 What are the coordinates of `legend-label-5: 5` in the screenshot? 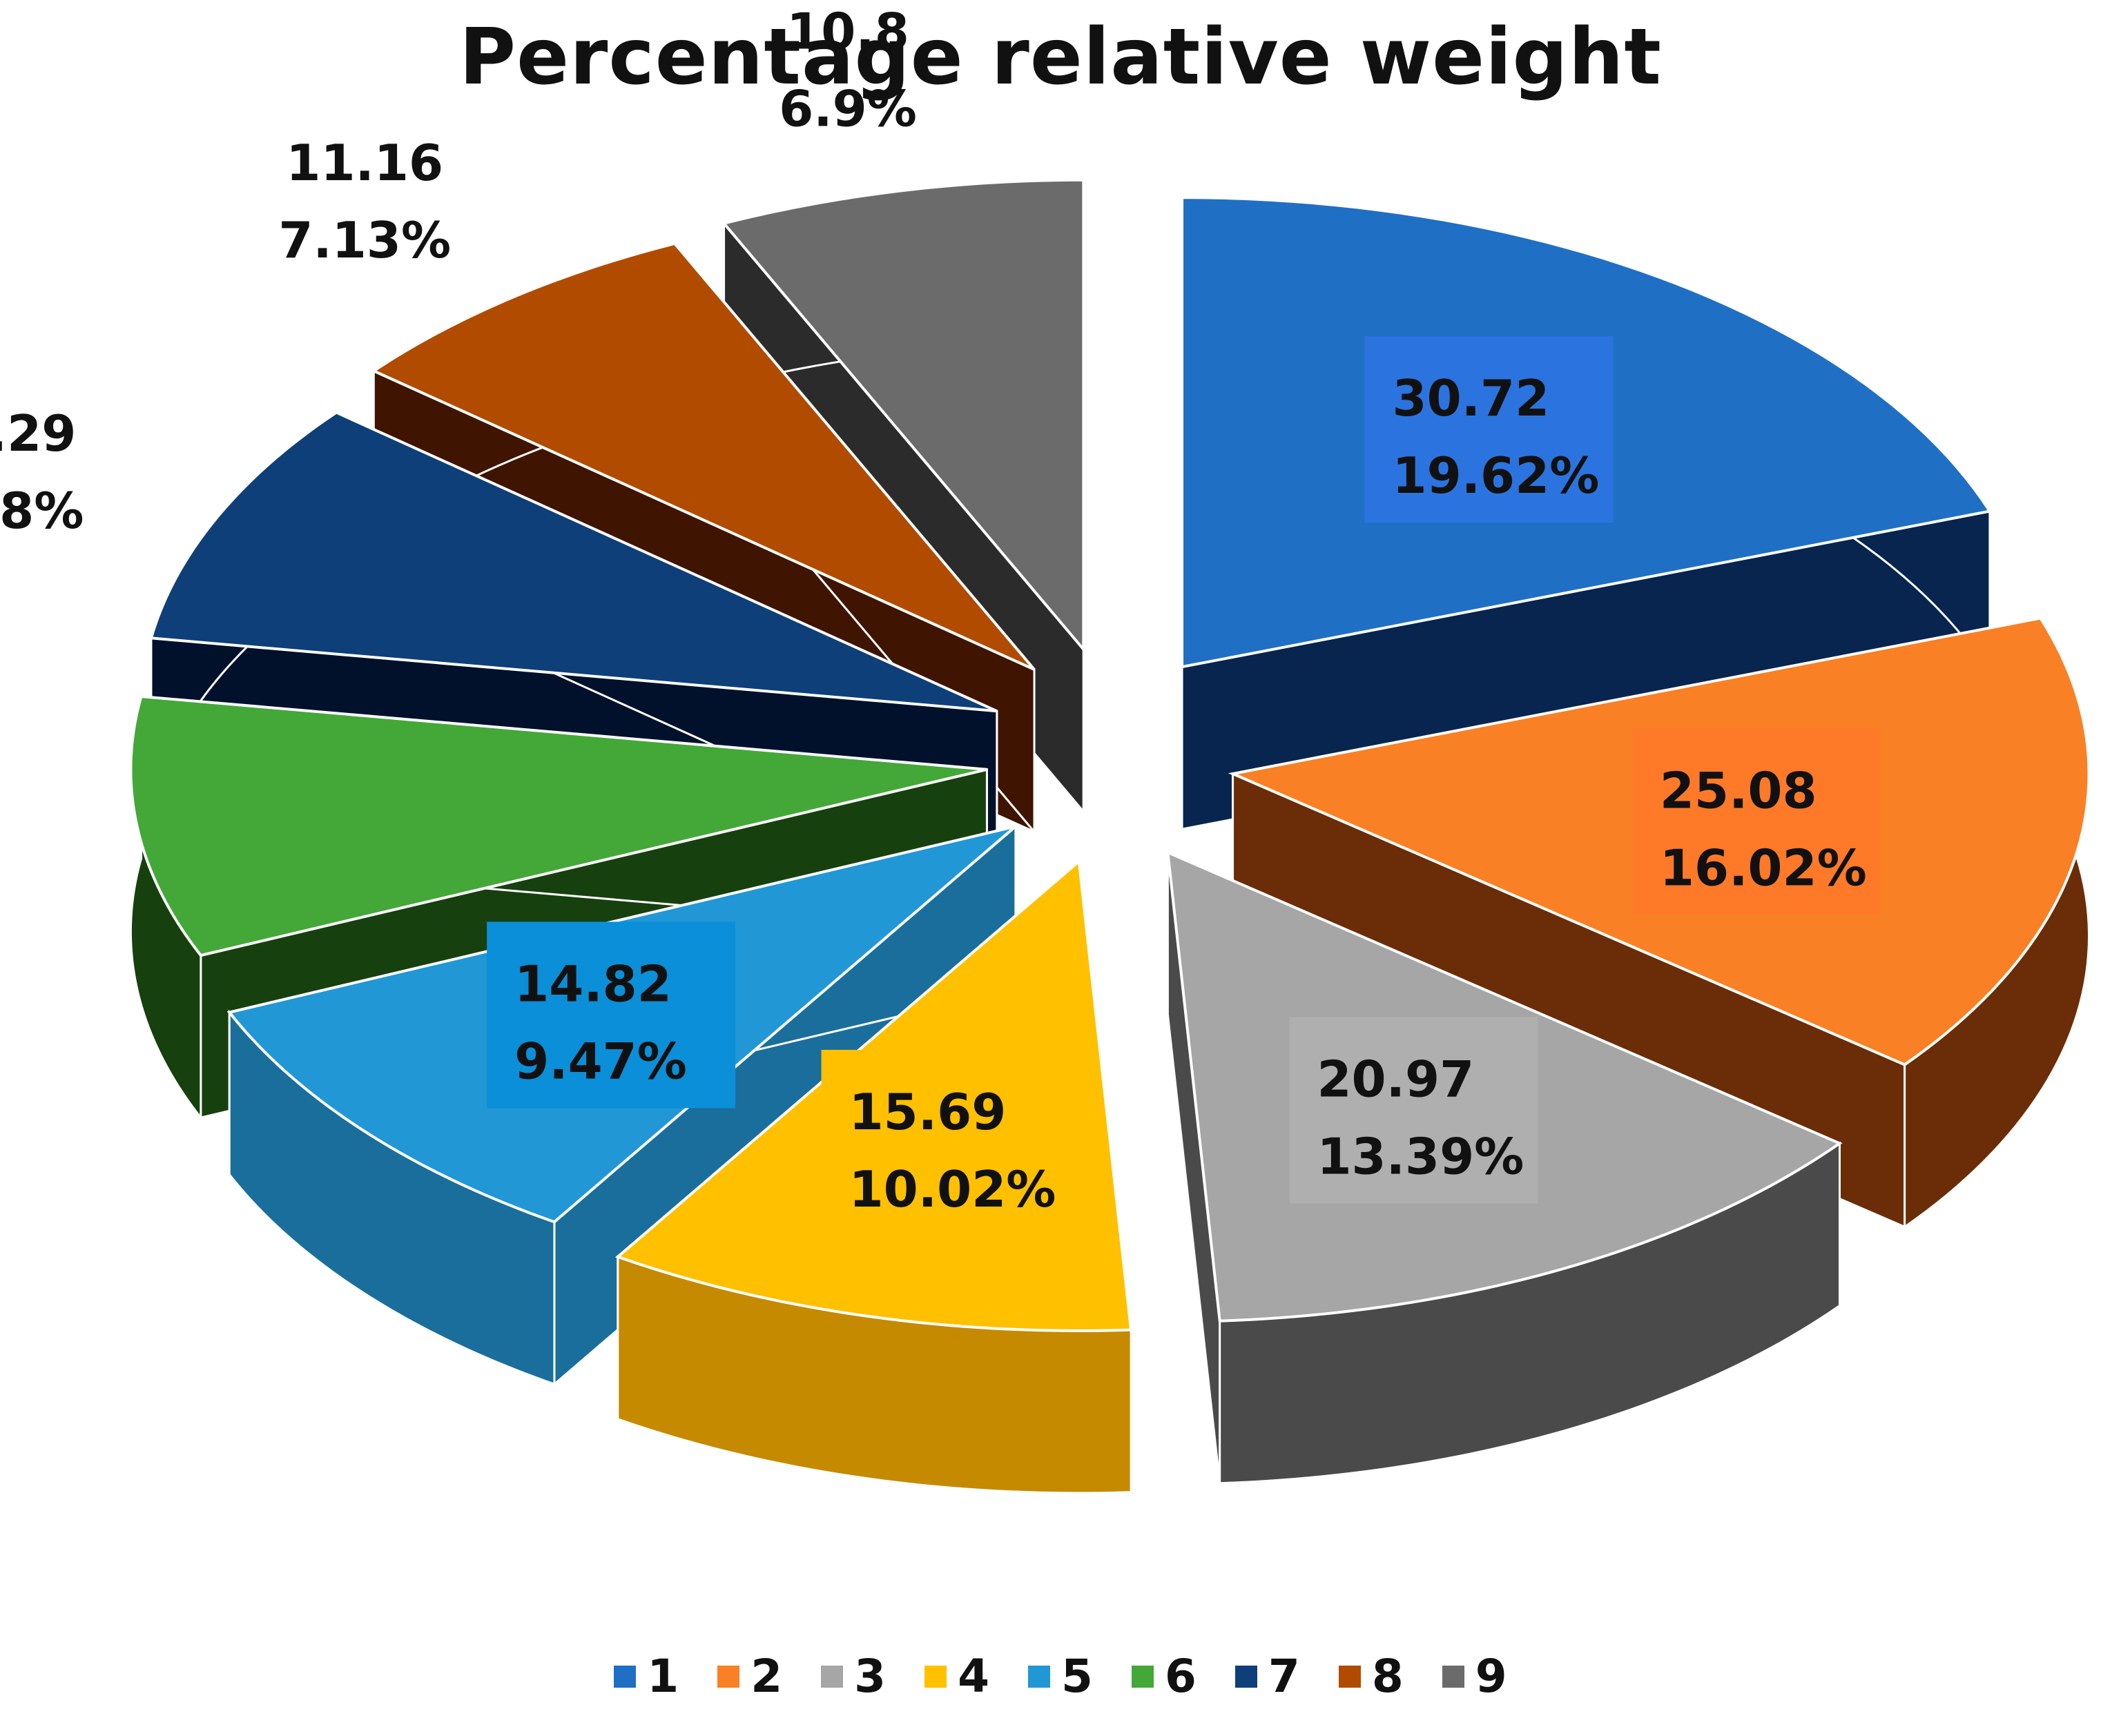 It's located at (1077, 1676).